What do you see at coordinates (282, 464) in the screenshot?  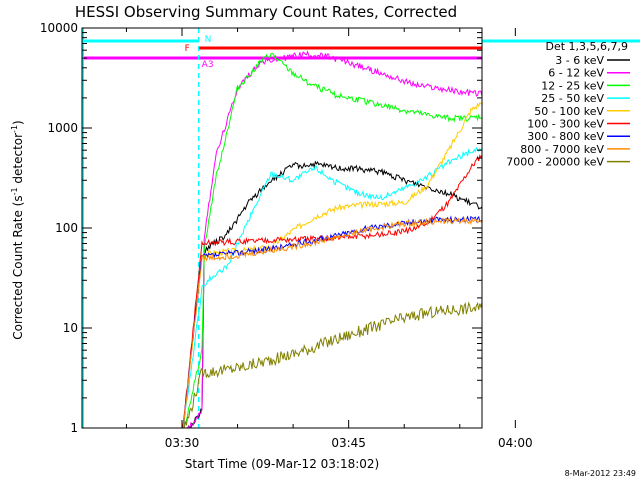 I see `x-axis-label: Start Time (09-Mar-12 03:18:02)` at bounding box center [282, 464].